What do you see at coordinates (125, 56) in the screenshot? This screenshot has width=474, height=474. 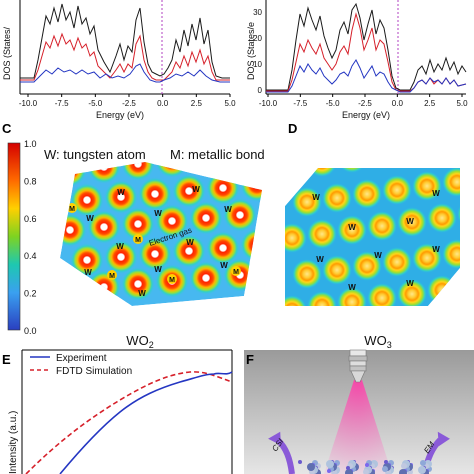 I see `panel-a-red-pdos-curve` at bounding box center [125, 56].